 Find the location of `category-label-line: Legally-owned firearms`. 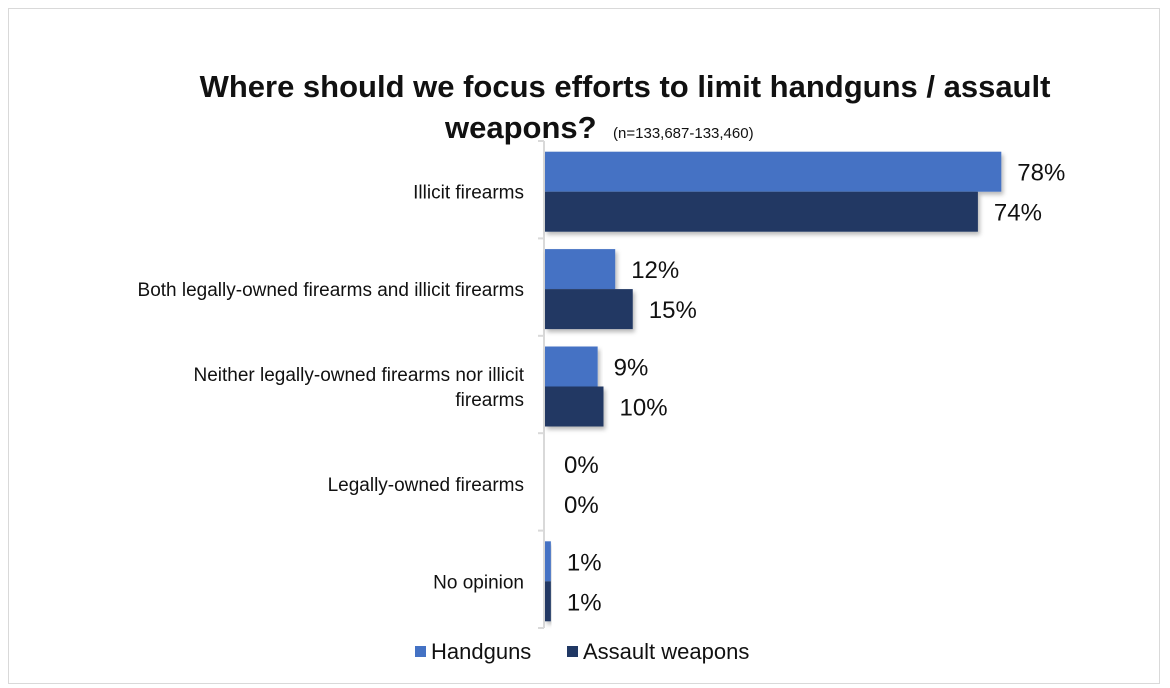

category-label-line: Legally-owned firearms is located at coordinates (426, 485).